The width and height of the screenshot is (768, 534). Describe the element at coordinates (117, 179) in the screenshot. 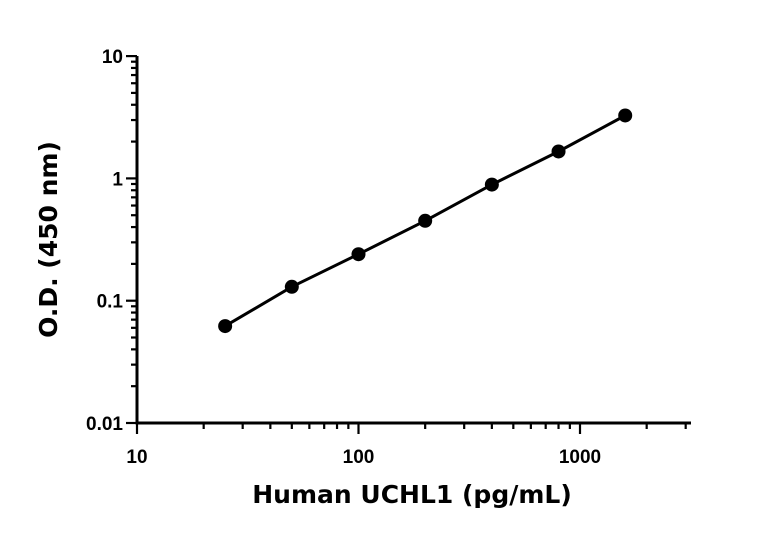

I see `y-tick-label: 1` at that location.